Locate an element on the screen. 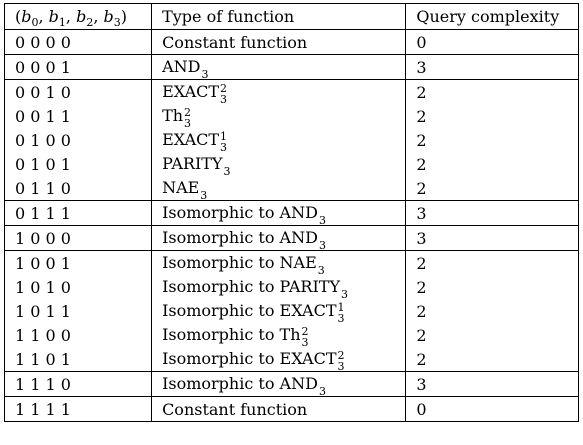 This screenshot has width=583, height=445. table-row: 0 1 0 0 EXACT 1 3 2 is located at coordinates (291, 140).